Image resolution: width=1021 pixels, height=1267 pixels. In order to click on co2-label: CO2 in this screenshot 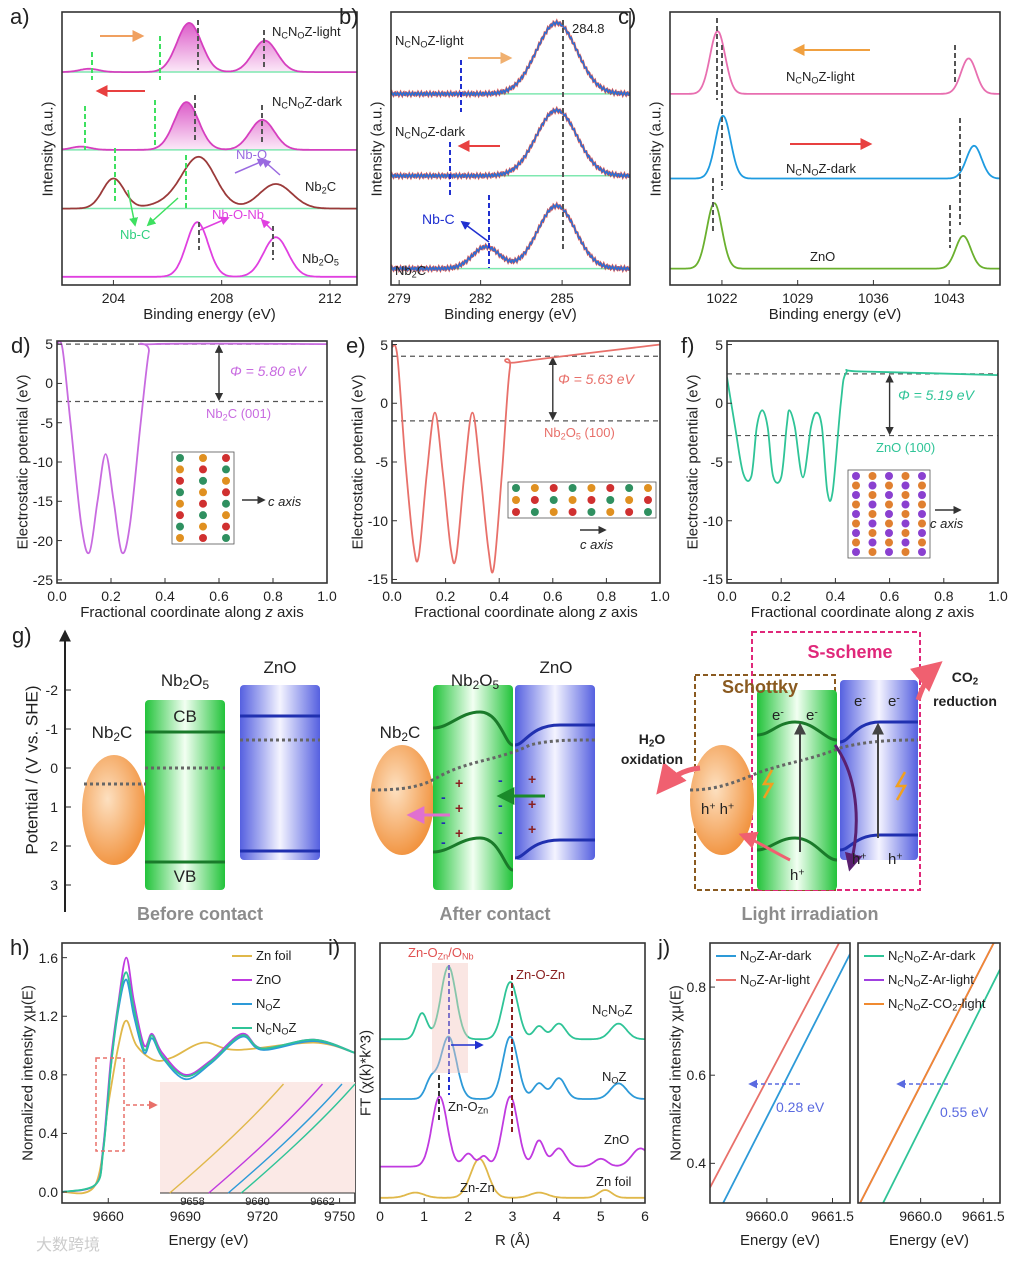, I will do `click(965, 678)`.